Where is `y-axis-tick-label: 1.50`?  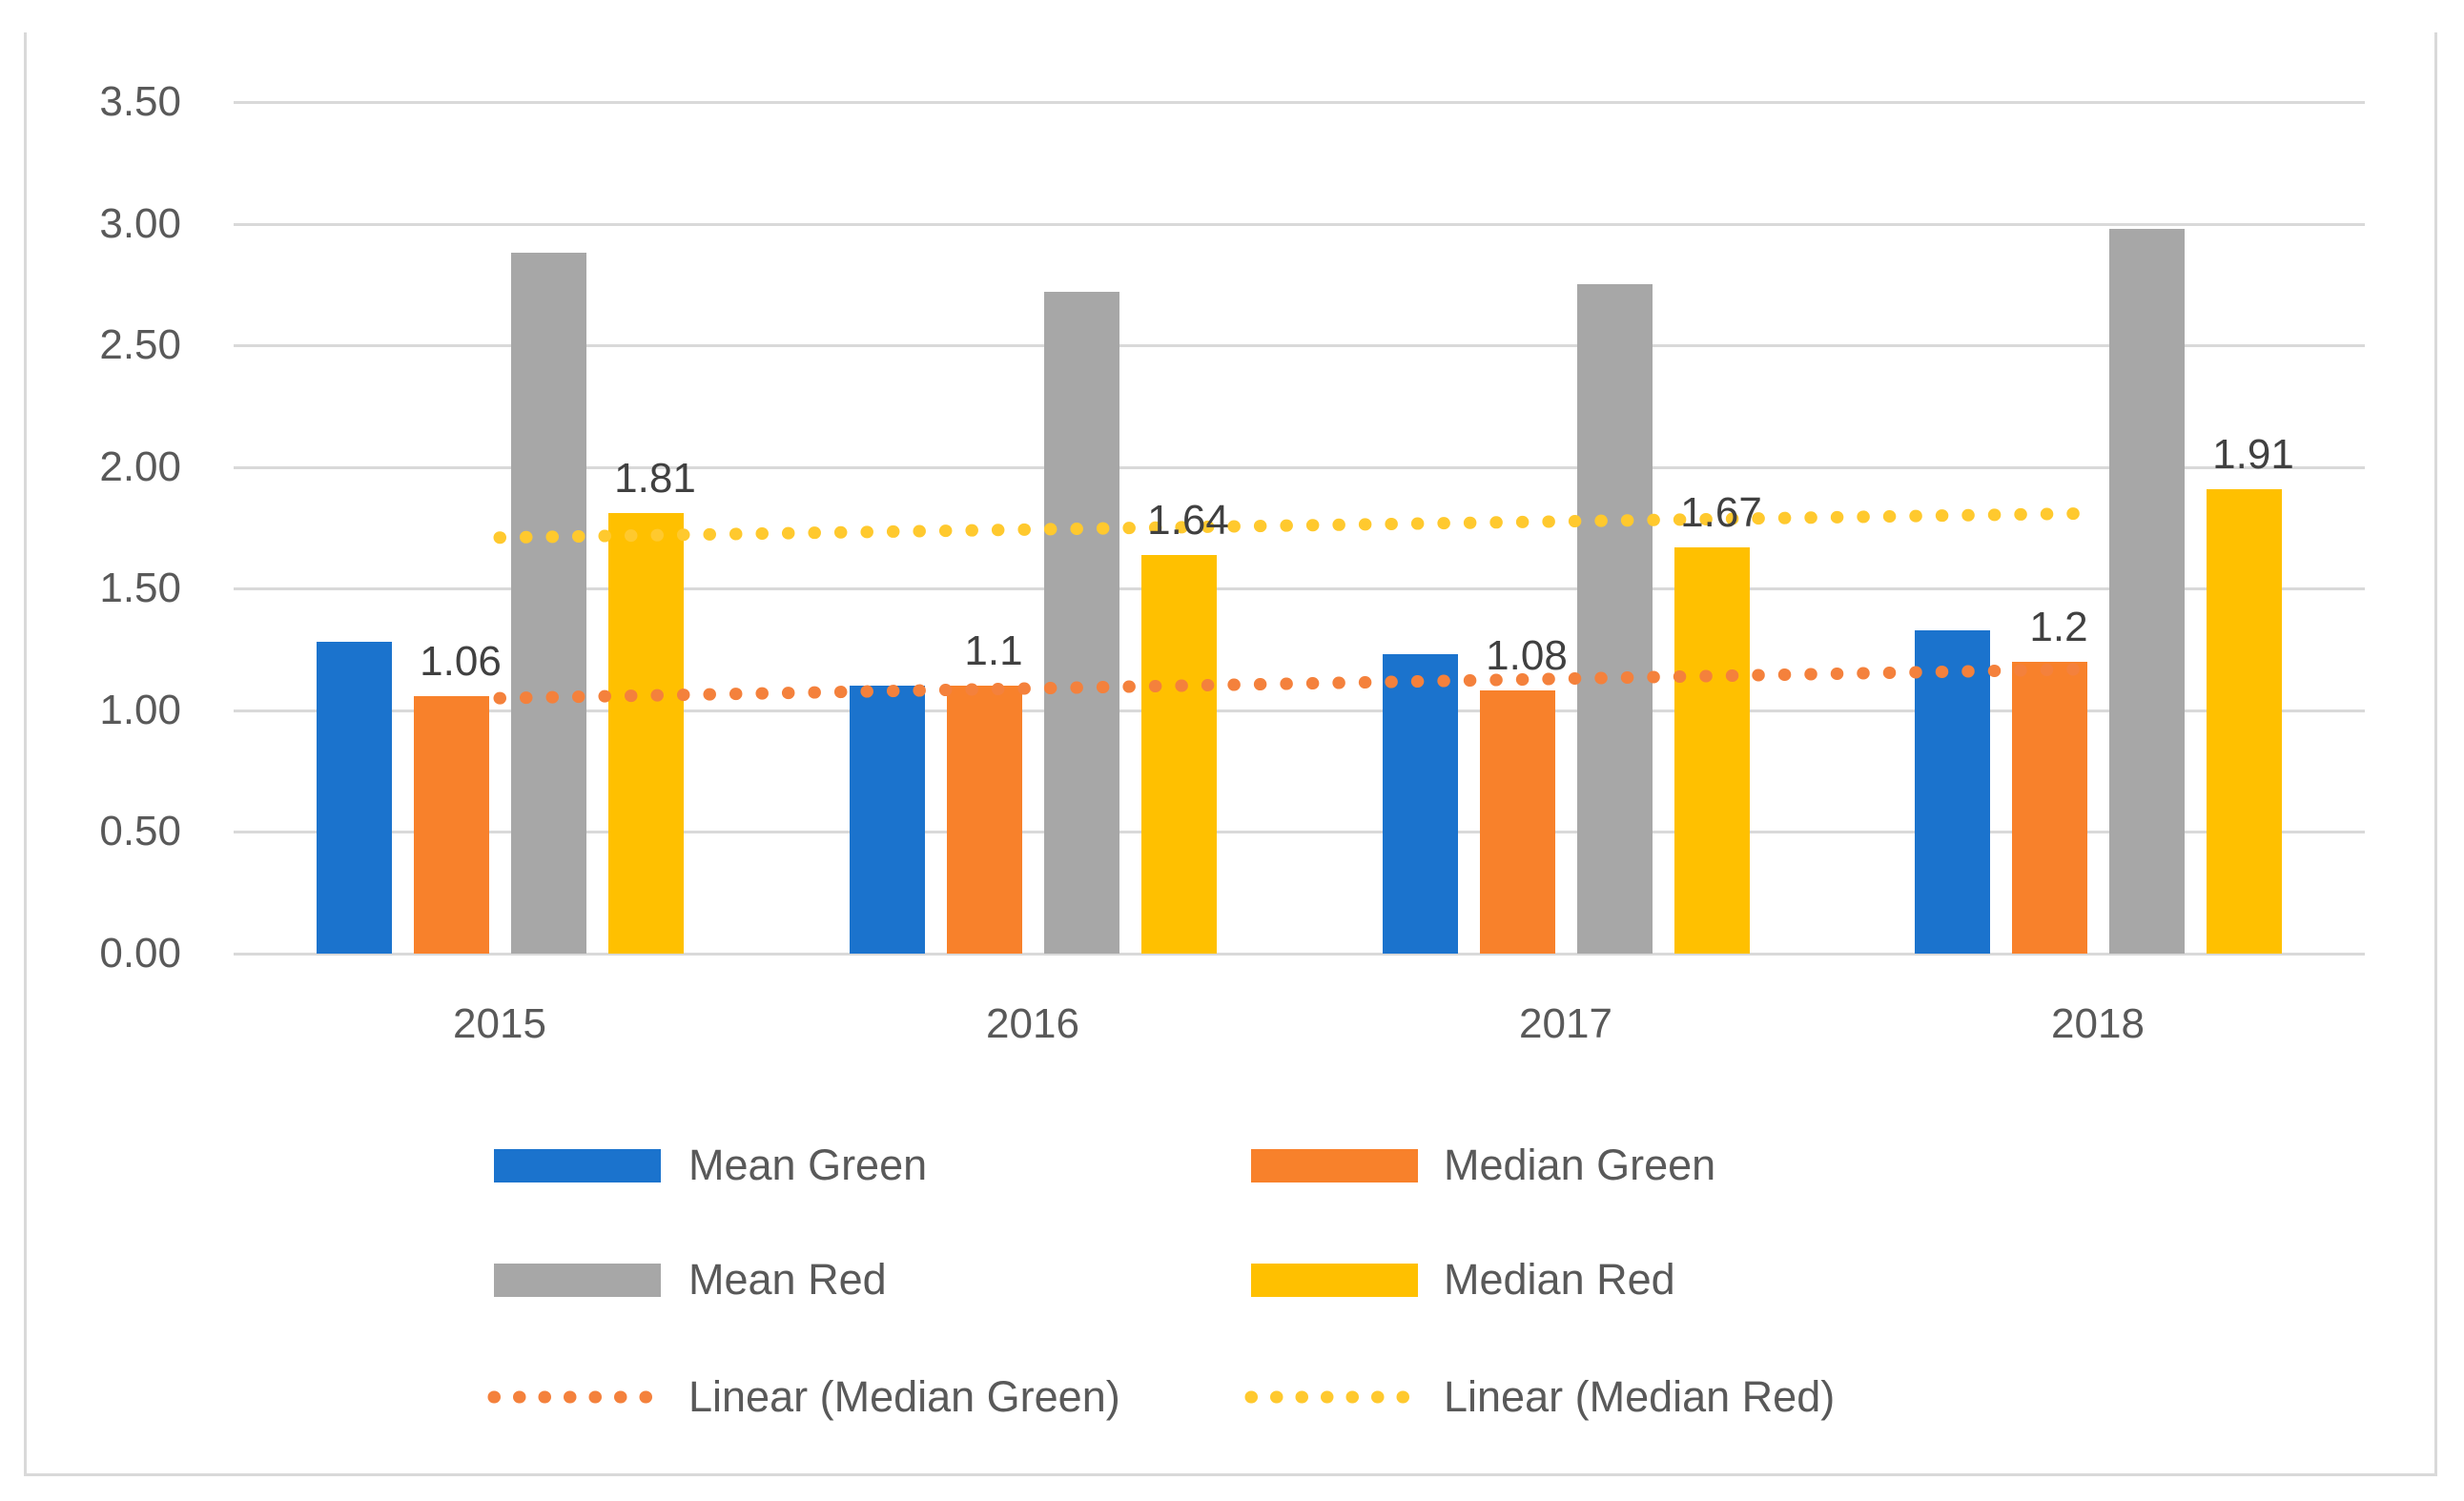 y-axis-tick-label: 1.50 is located at coordinates (140, 588).